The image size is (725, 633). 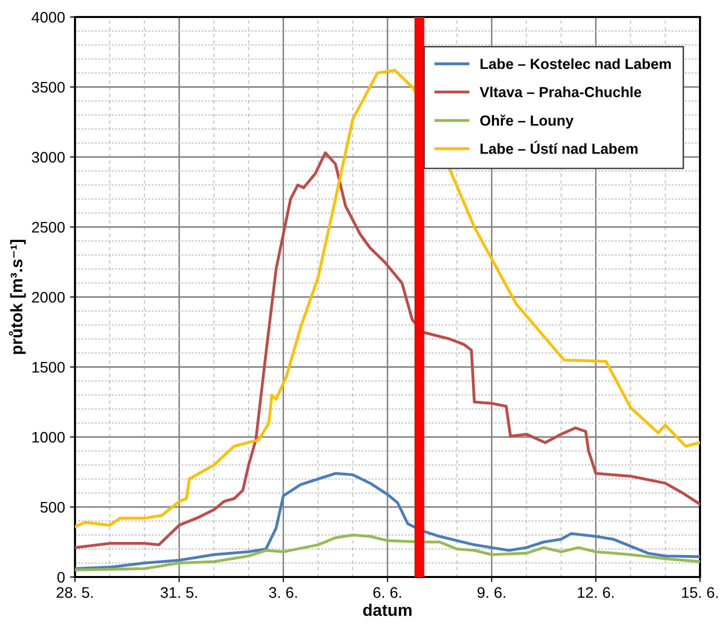 What do you see at coordinates (561, 92) in the screenshot?
I see `legend-label: Vltava – Praha-Chuchle` at bounding box center [561, 92].